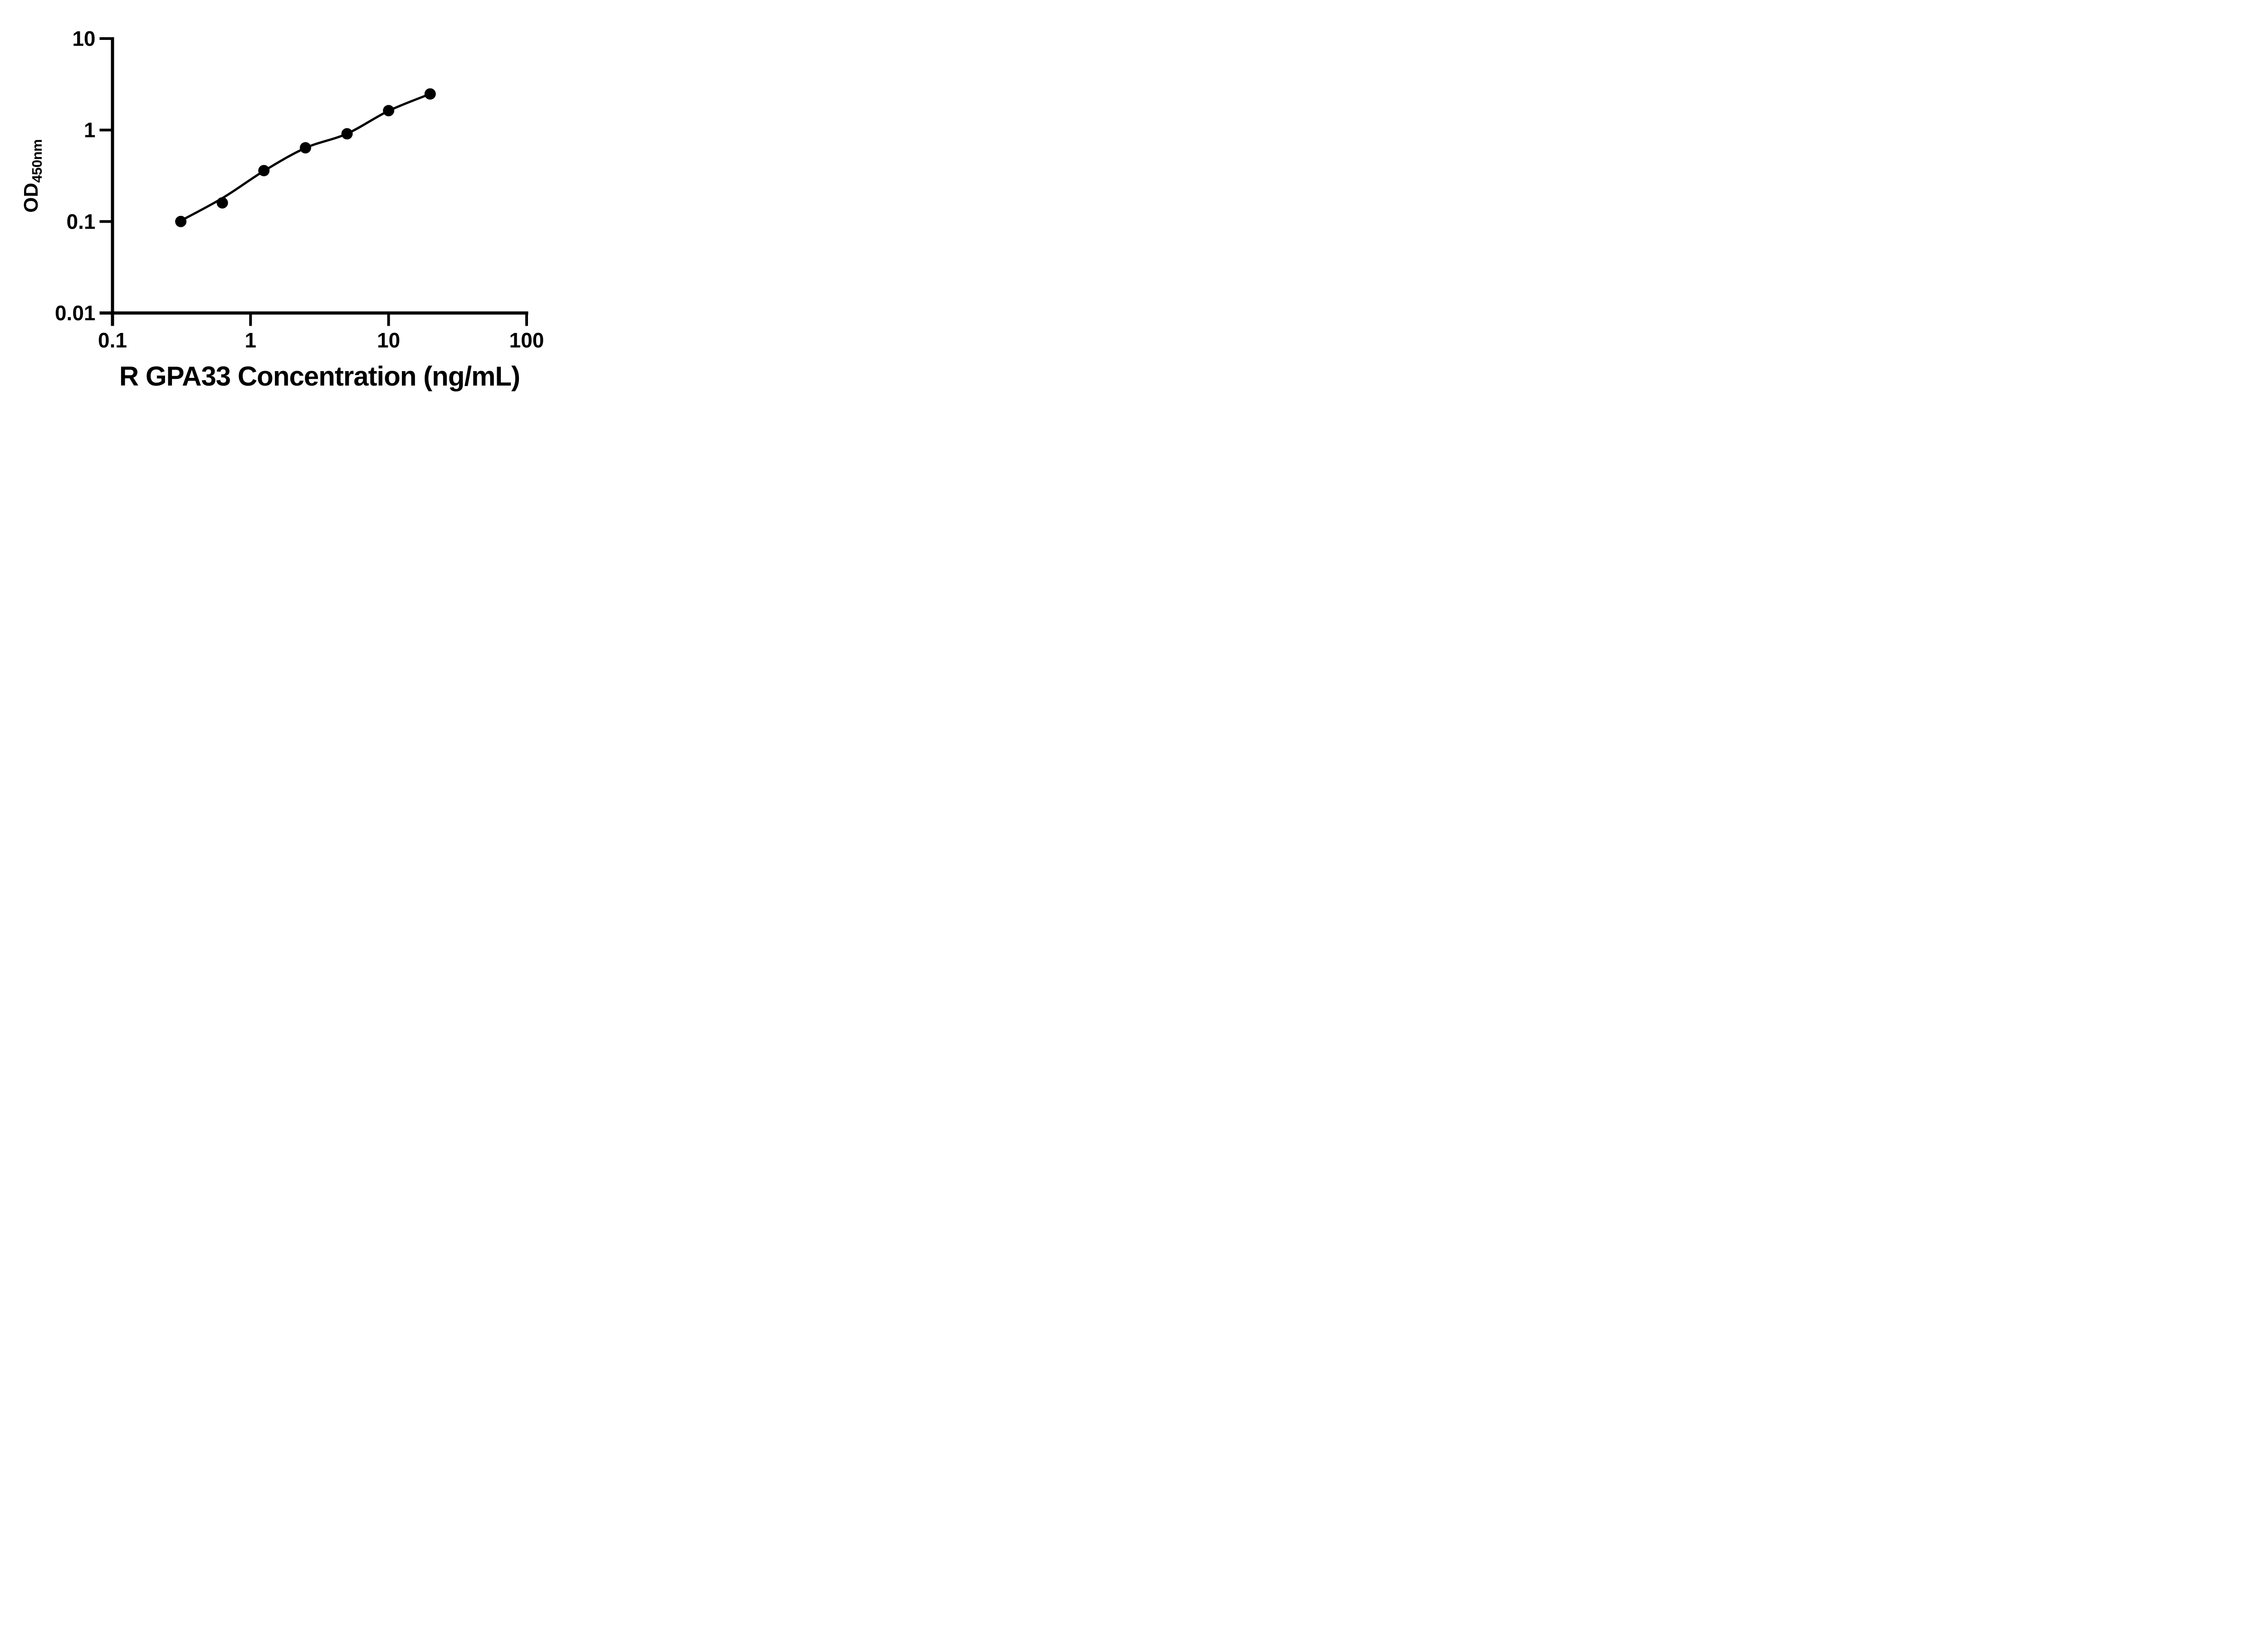  What do you see at coordinates (313, 313) in the screenshot?
I see `x-axis-line` at bounding box center [313, 313].